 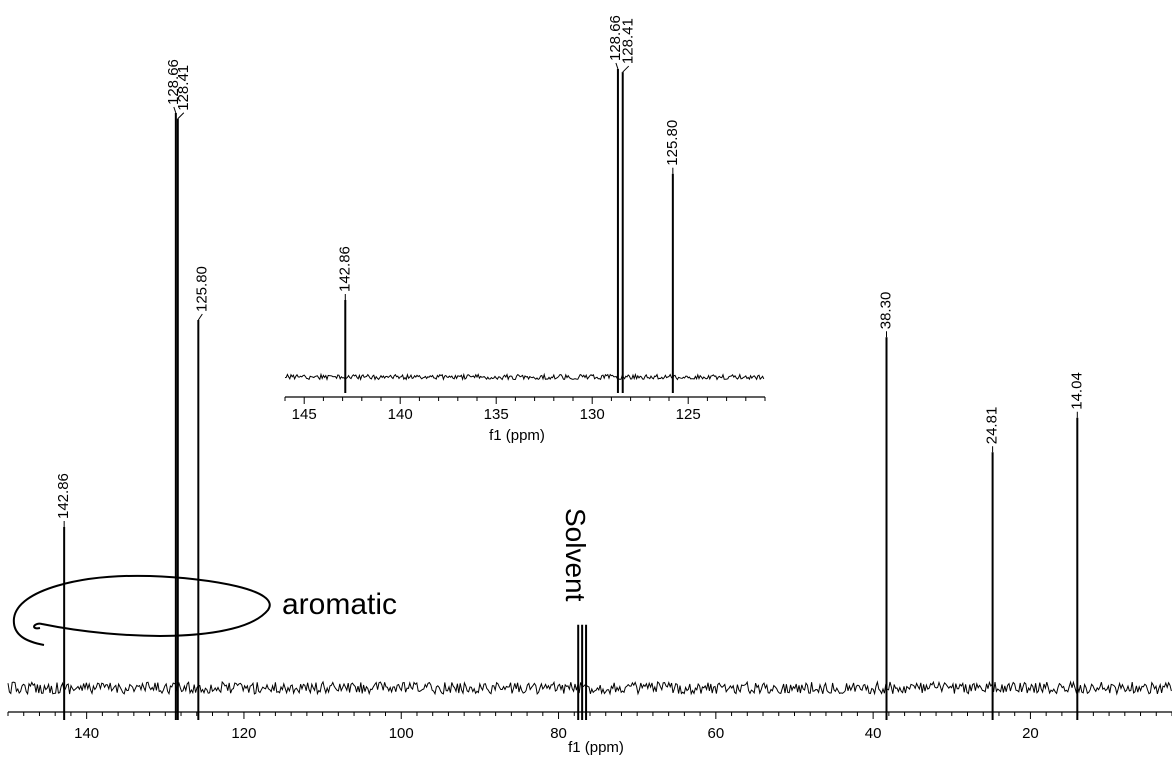 What do you see at coordinates (575, 555) in the screenshot?
I see `solvent-annotation: Solvent` at bounding box center [575, 555].